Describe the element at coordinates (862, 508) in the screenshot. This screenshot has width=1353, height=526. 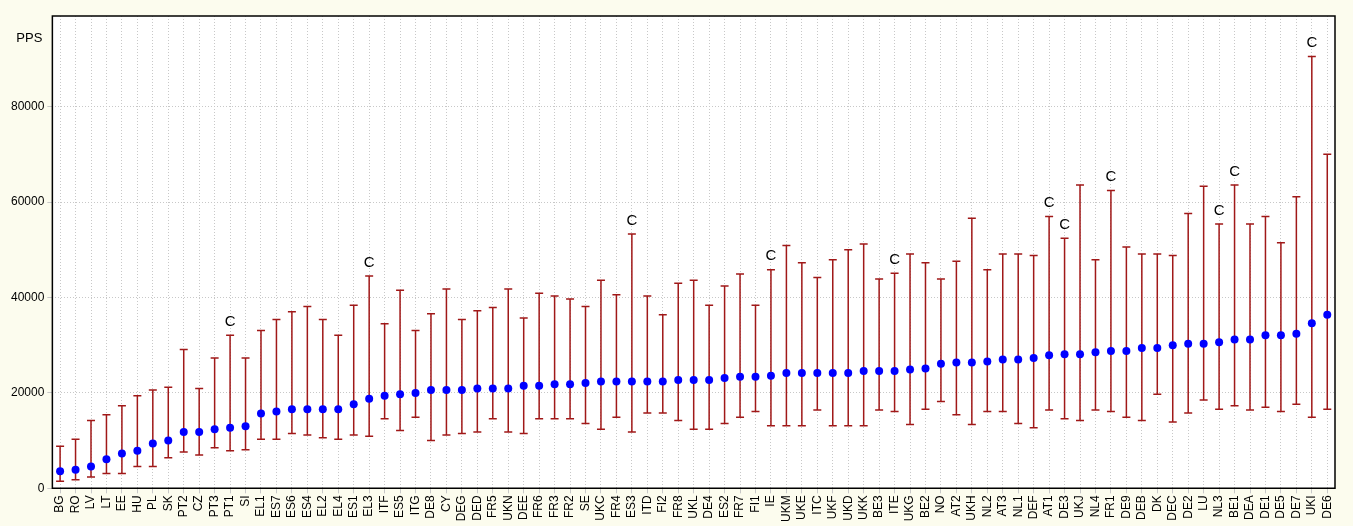
I see `x-tick-label: UKK` at that location.